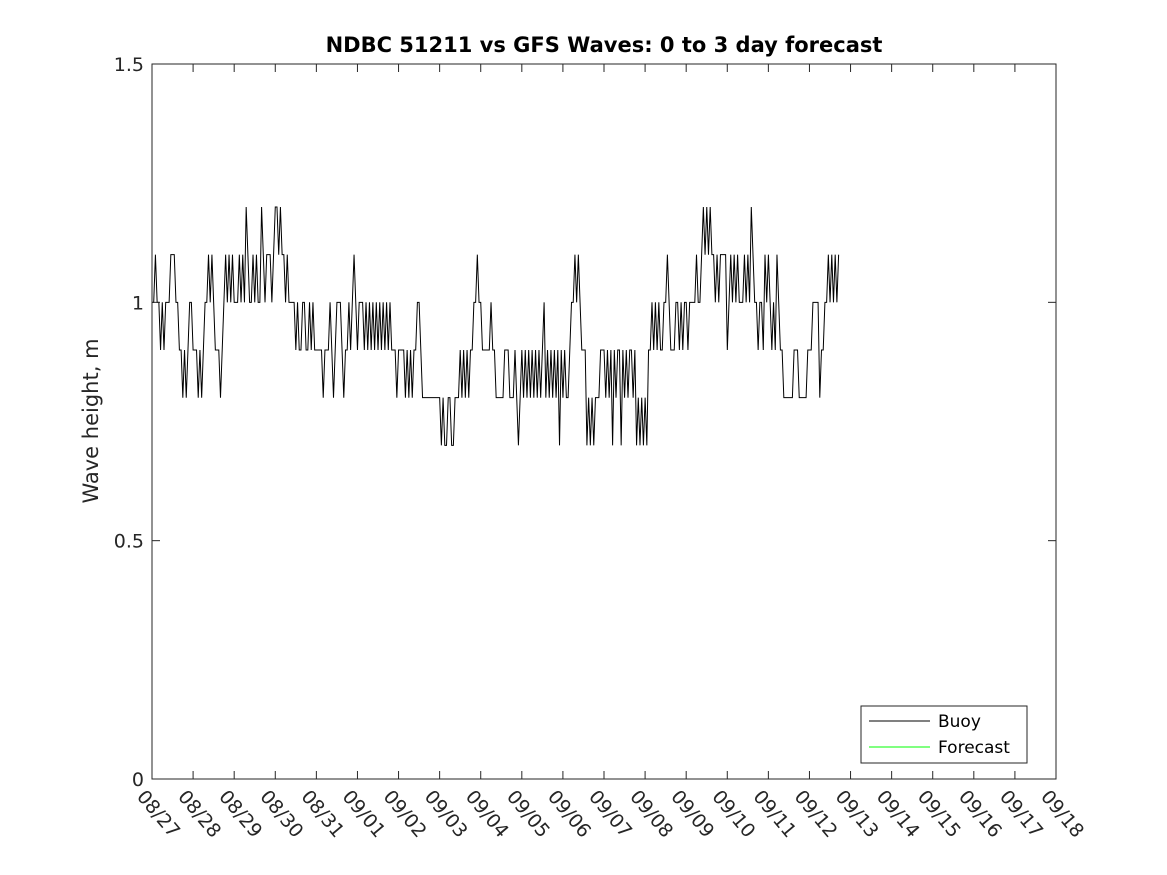 This screenshot has height=875, width=1167. I want to click on y-tick-label: 0, so click(138, 780).